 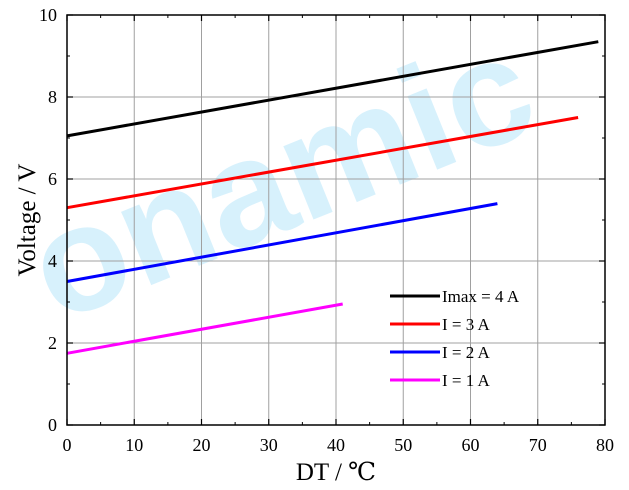 What do you see at coordinates (52, 343) in the screenshot?
I see `y-tick-label: 2` at bounding box center [52, 343].